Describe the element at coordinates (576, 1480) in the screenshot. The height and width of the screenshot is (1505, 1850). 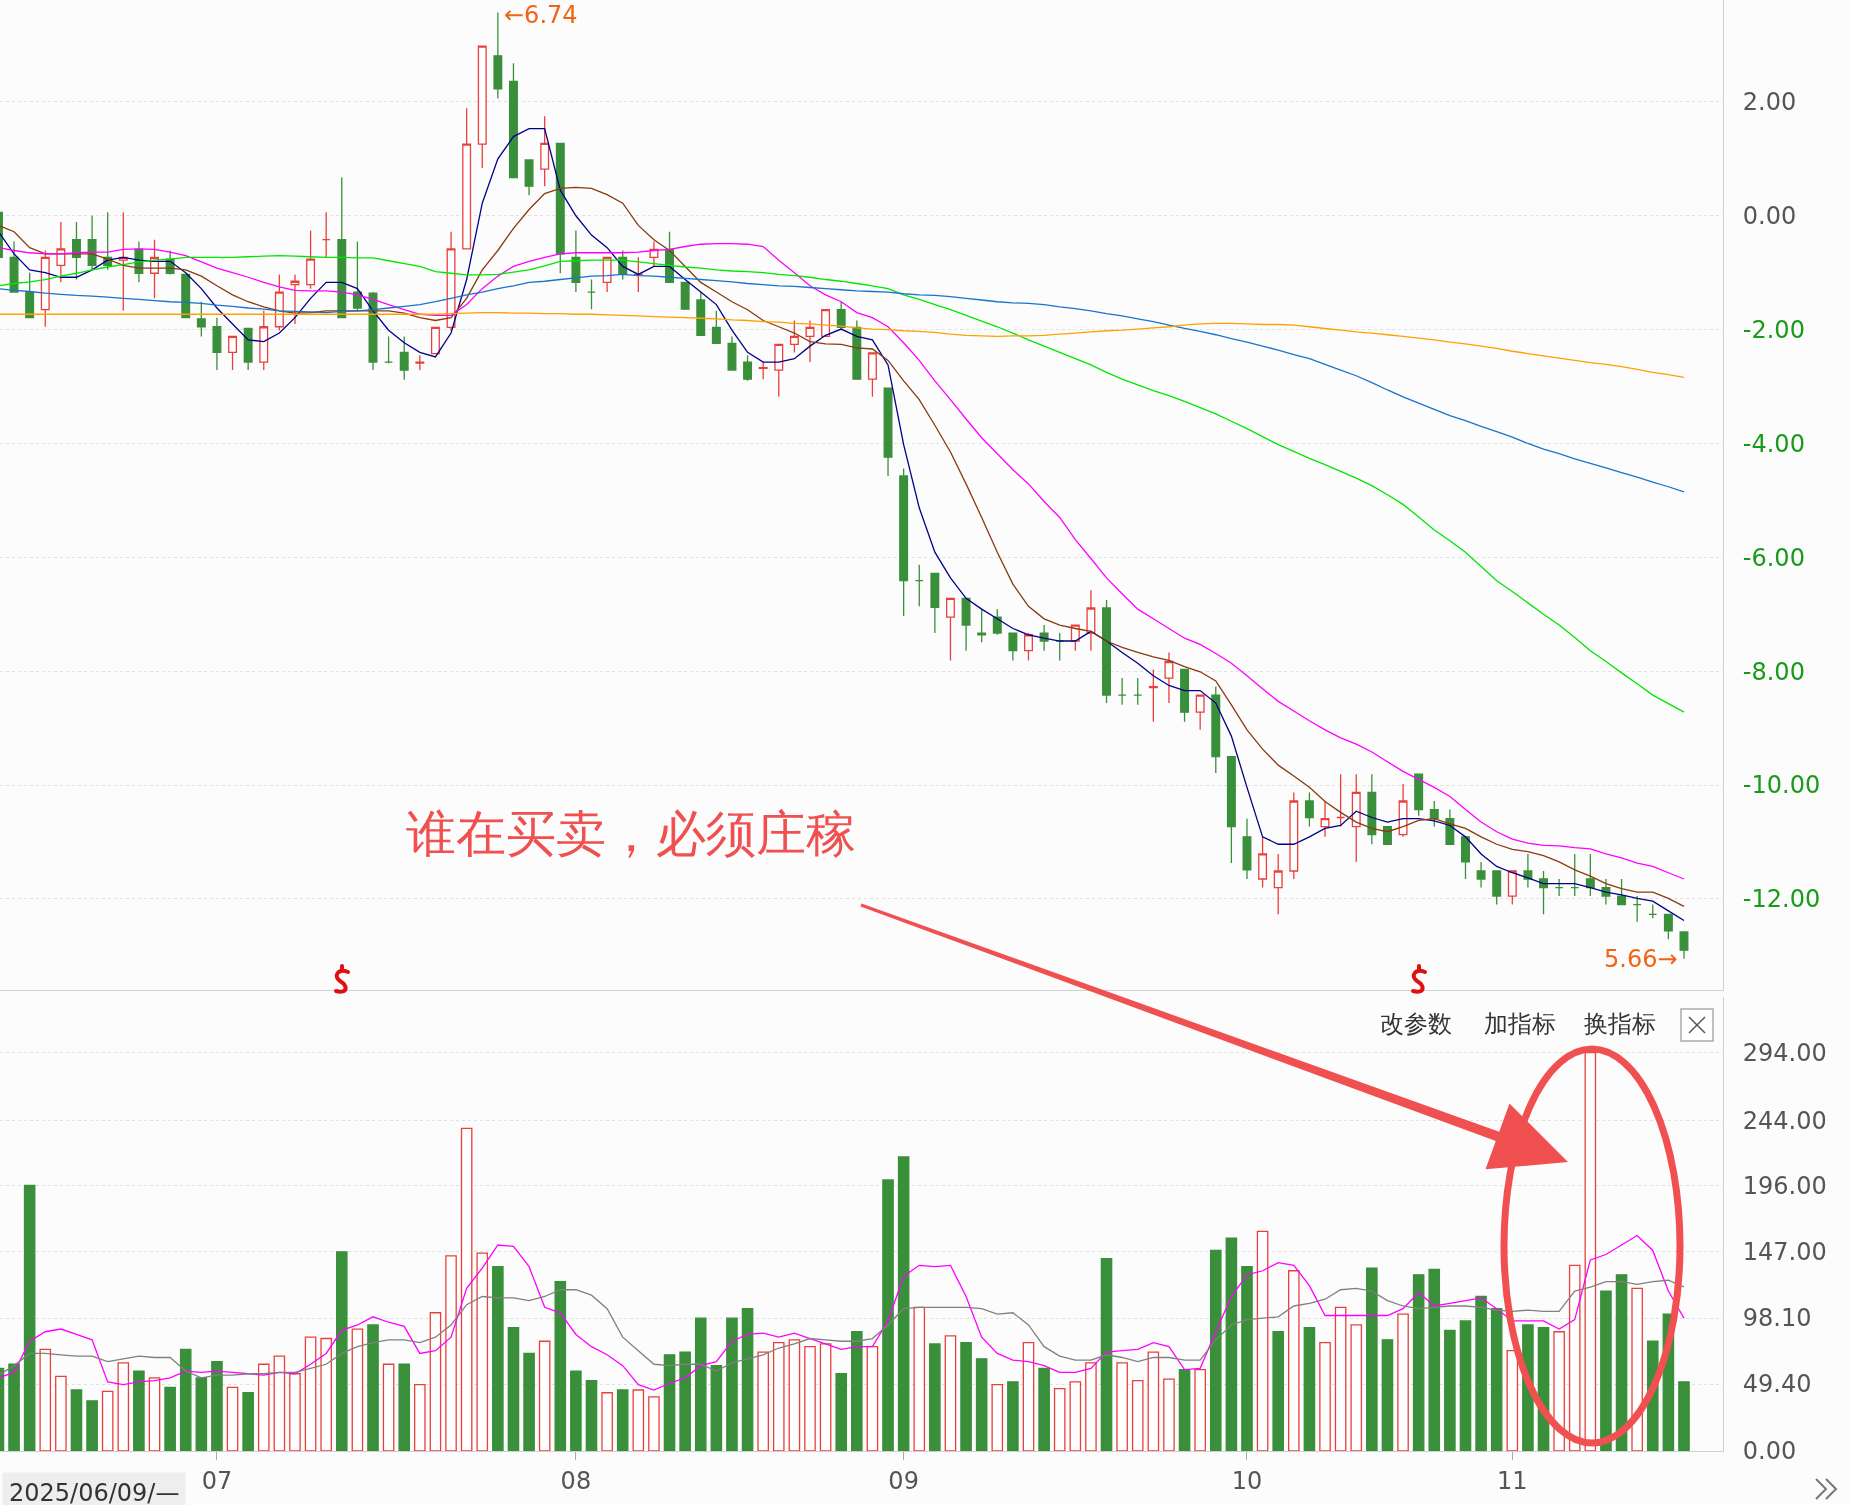
I see `x-tick-label: 08` at that location.